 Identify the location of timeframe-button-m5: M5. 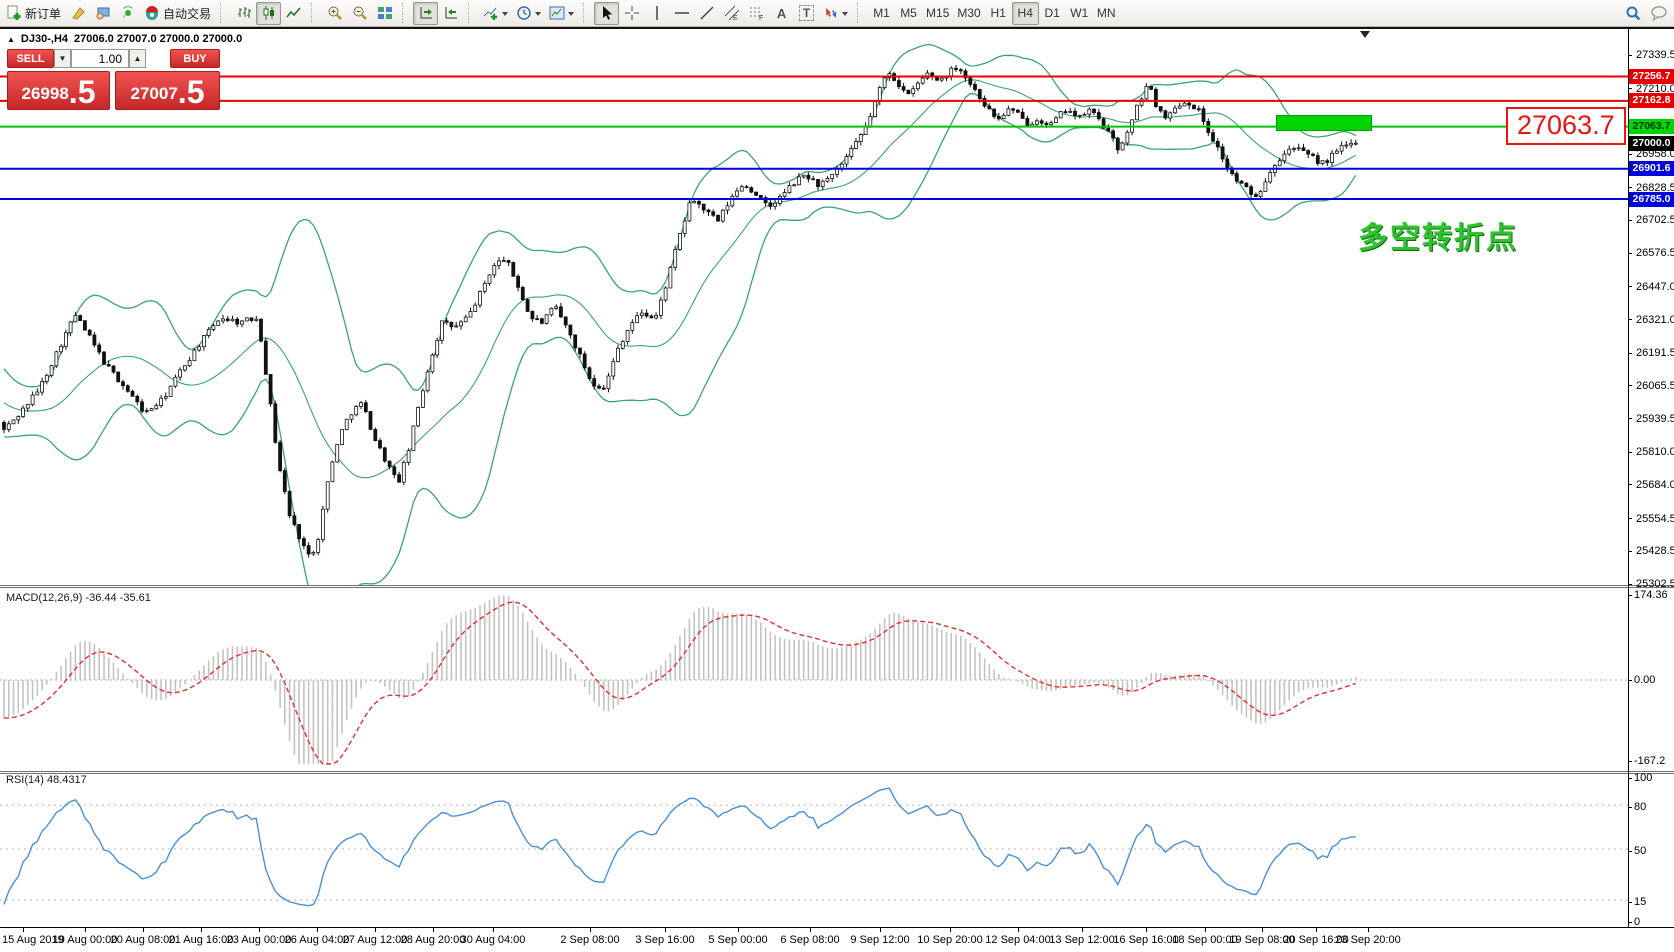
(908, 13).